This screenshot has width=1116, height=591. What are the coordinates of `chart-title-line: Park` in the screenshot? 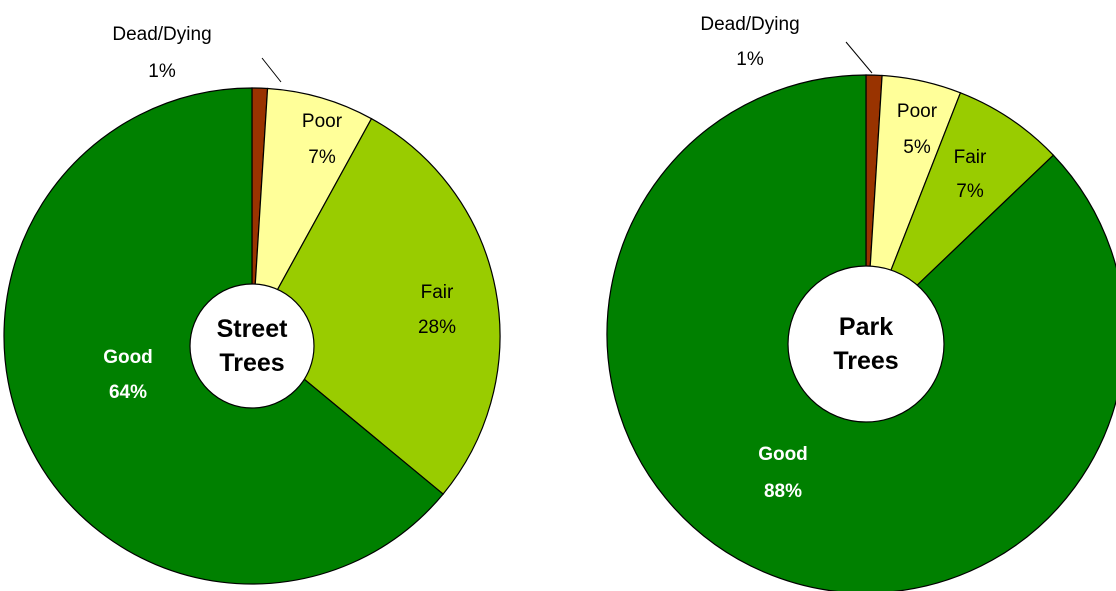 It's located at (866, 327).